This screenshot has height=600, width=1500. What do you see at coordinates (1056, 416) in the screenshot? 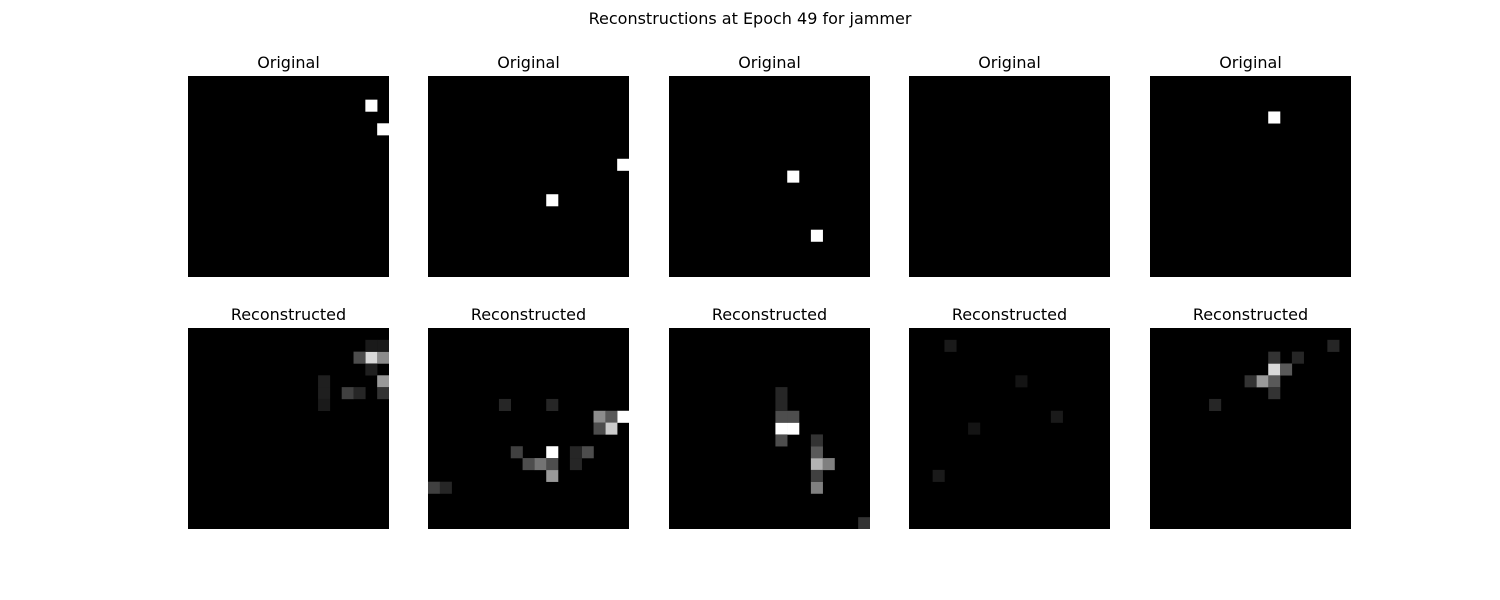
I see `heatmap-cell-r7-c12` at bounding box center [1056, 416].